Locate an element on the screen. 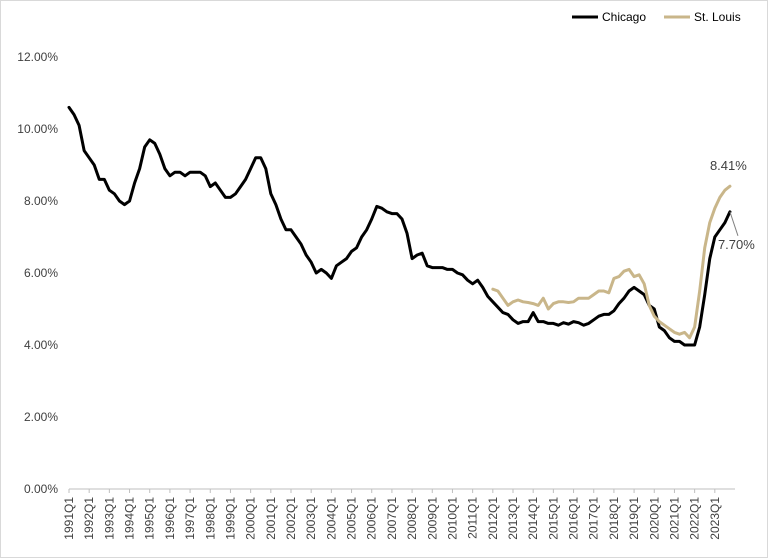 This screenshot has width=768, height=558. y-axis: 0.00% 2.00% 4.00% 6.00% 8.00% 10.00% 12.00% is located at coordinates (37, 273).